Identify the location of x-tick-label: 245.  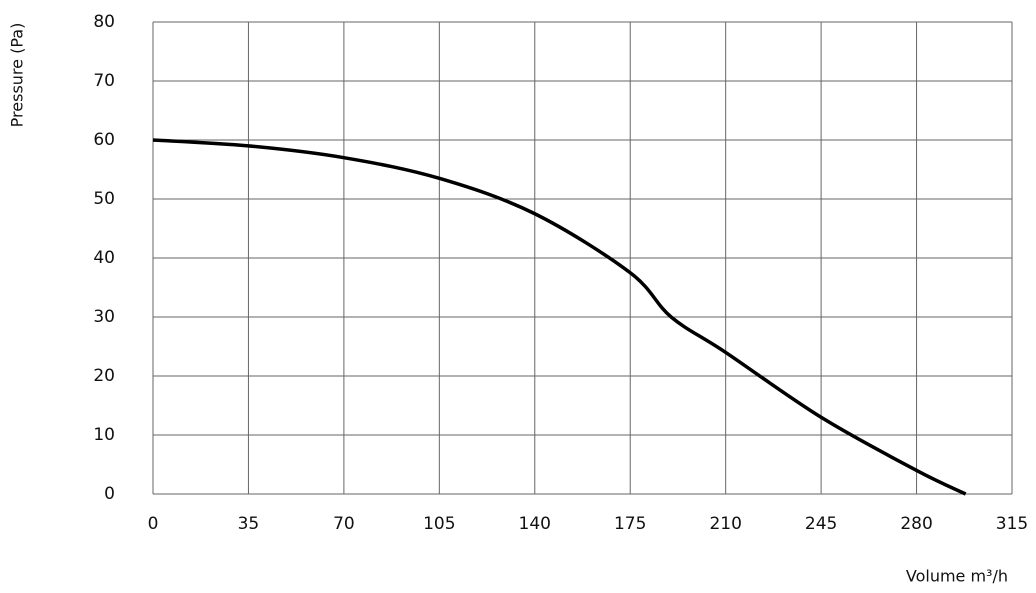
(821, 524).